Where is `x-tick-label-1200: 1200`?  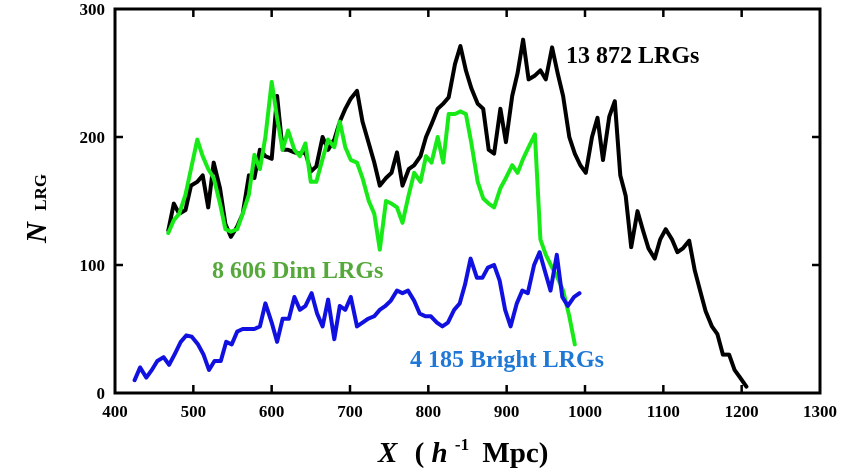 x-tick-label-1200: 1200 is located at coordinates (742, 411).